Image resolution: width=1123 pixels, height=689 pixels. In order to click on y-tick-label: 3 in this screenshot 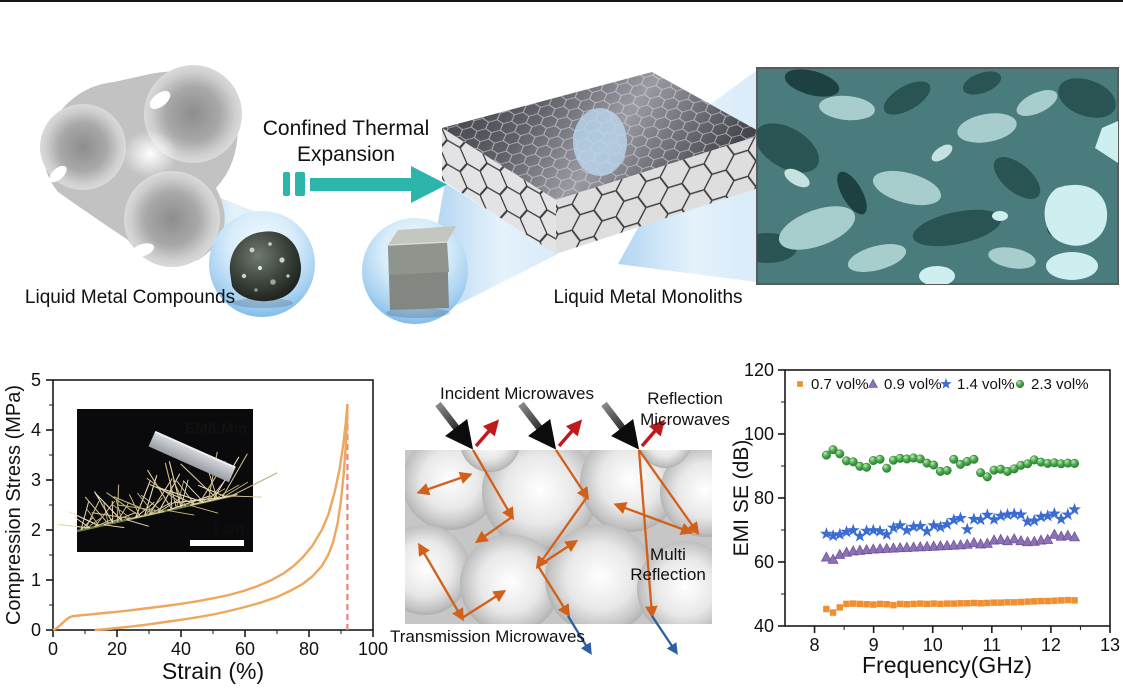, I will do `click(36, 480)`.